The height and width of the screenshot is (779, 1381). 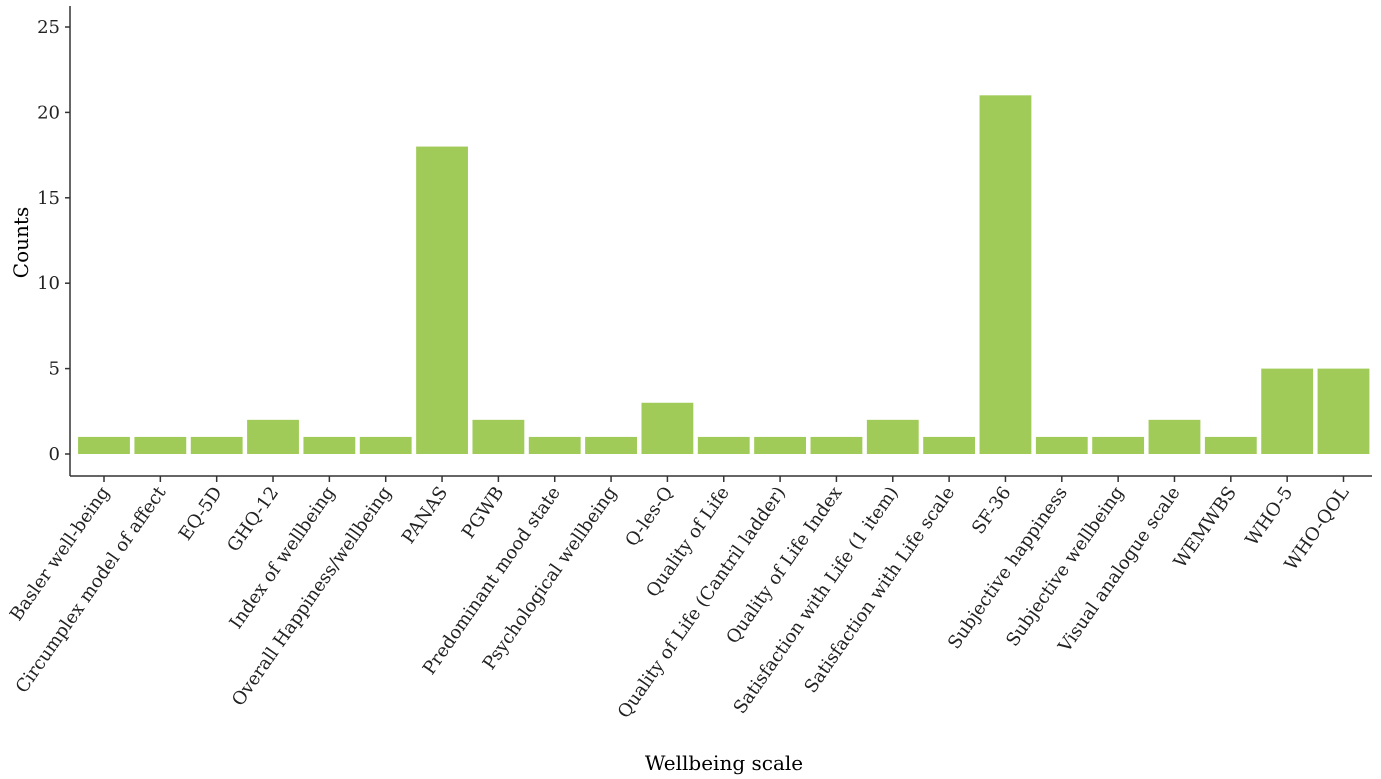 I want to click on y-tick-label-0: 0, so click(x=54, y=454).